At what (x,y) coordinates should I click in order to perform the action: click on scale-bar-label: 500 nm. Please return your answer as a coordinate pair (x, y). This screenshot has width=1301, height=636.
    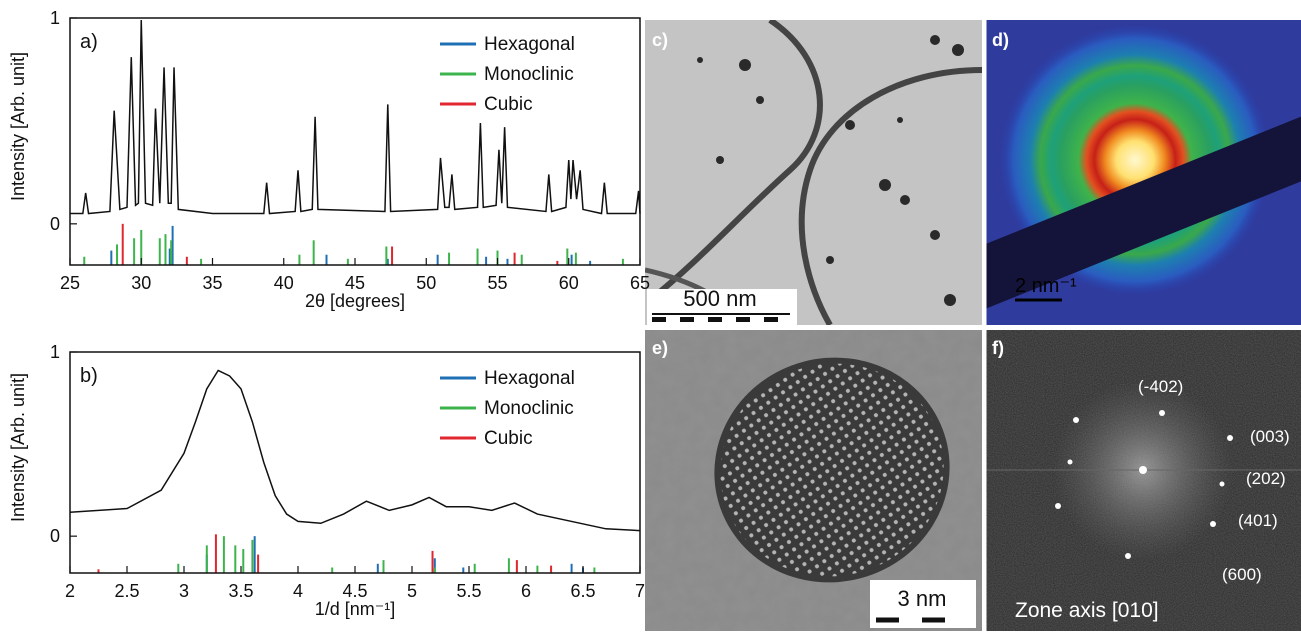
    Looking at the image, I should click on (719, 298).